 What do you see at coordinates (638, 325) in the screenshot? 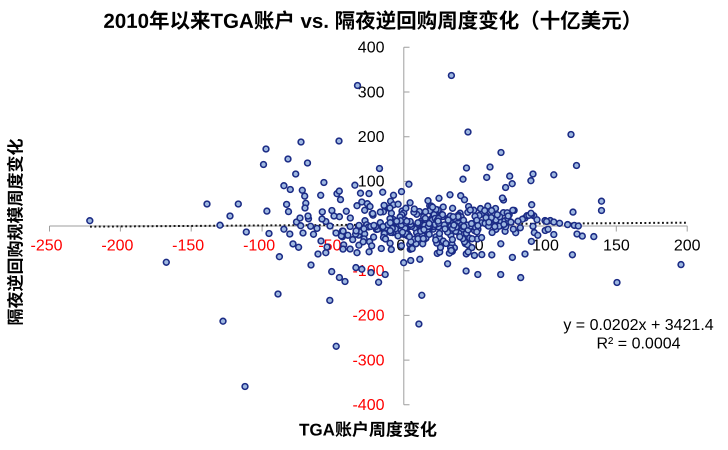
I see `svg-text: y = 0.0202x + 3421.4` at bounding box center [638, 325].